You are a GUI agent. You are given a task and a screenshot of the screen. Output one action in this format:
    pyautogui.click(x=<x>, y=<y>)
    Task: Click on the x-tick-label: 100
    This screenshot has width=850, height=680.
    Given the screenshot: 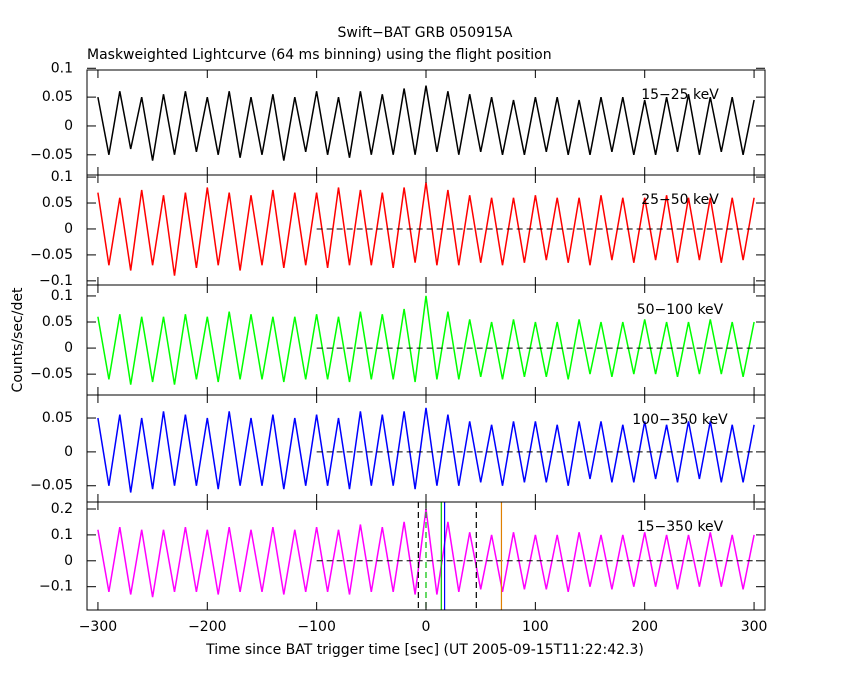 What is the action you would take?
    pyautogui.click(x=535, y=627)
    